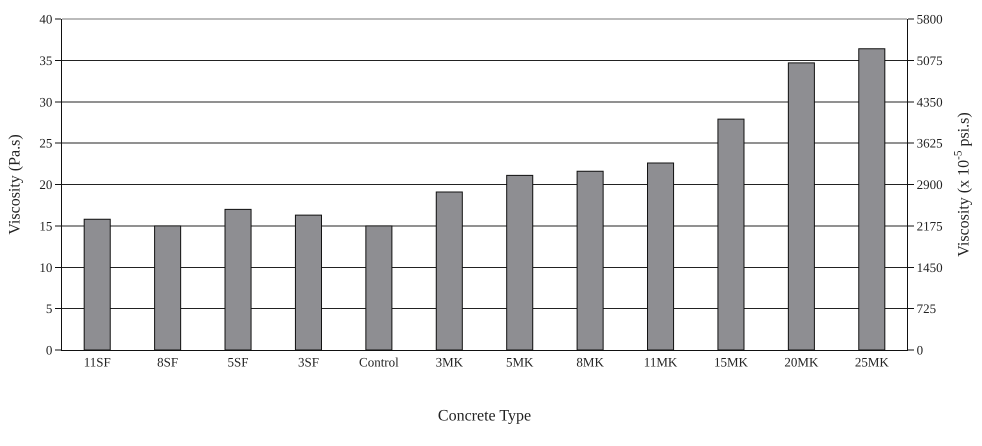  I want to click on y2-tick-label: 5075, so click(929, 60).